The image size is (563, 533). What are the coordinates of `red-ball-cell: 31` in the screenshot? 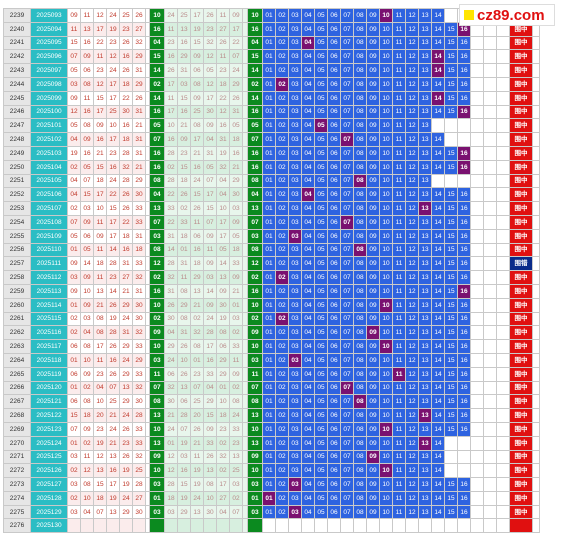 It's located at (139, 153).